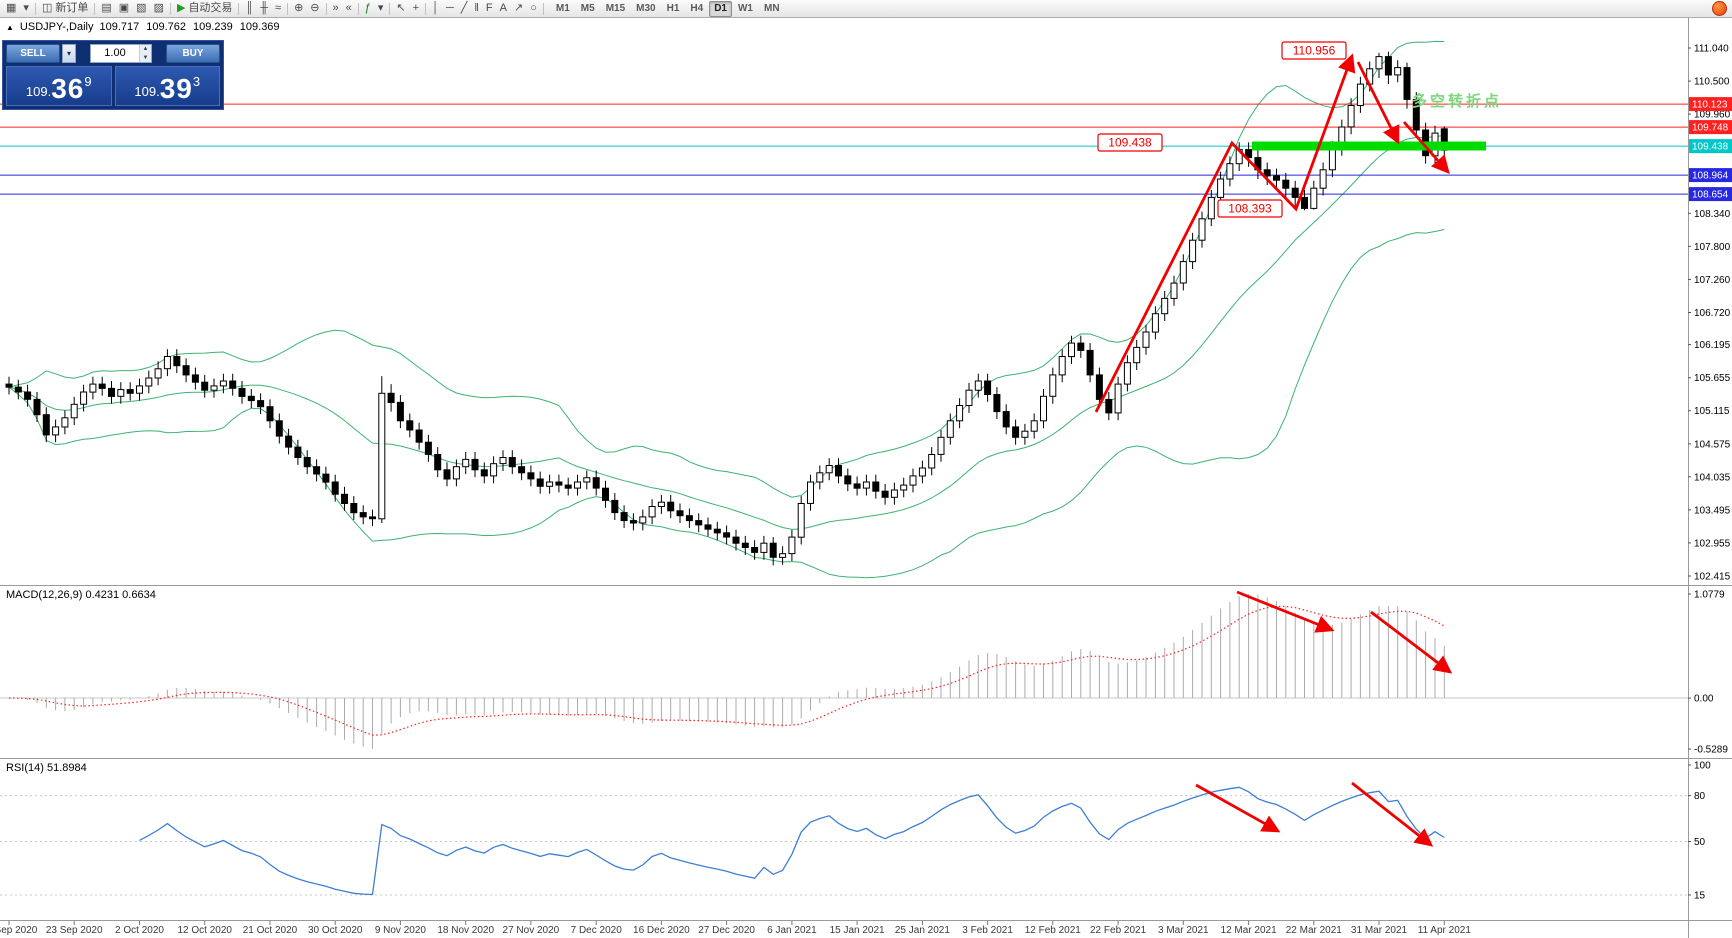 The image size is (1732, 938). What do you see at coordinates (673, 8) in the screenshot?
I see `timeframe-h1: H1` at bounding box center [673, 8].